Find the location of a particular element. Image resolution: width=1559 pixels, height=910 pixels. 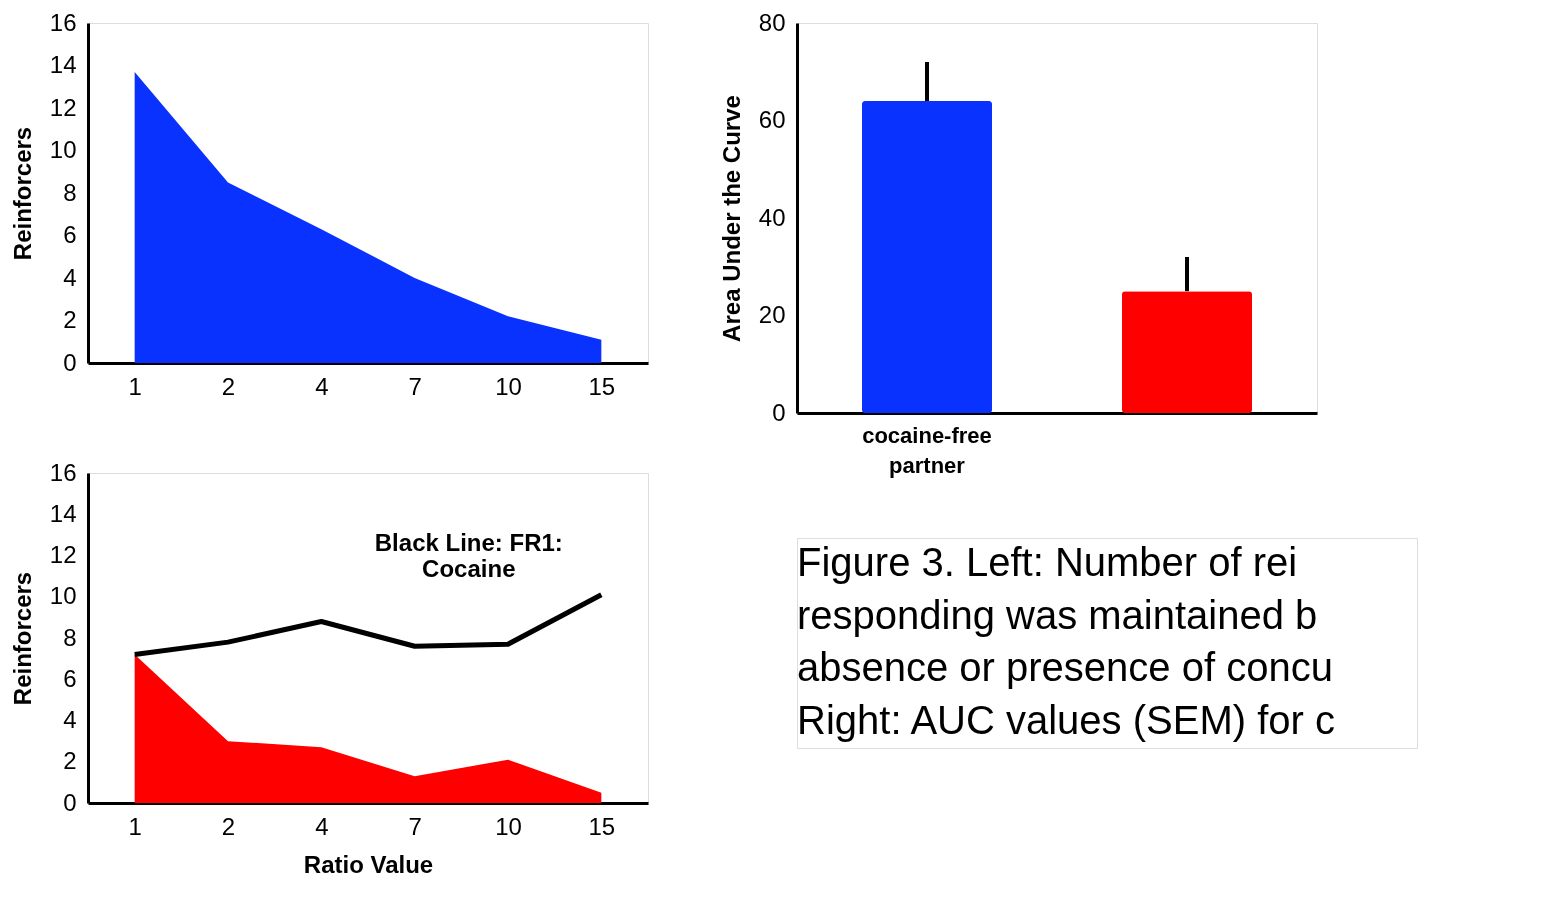

annotation: Black Line: FR1: Cocaine is located at coordinates (468, 556).